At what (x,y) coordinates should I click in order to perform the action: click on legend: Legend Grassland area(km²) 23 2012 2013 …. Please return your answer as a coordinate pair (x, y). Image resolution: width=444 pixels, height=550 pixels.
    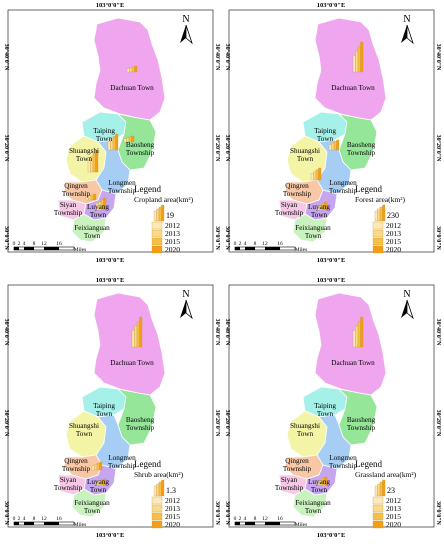
    Looking at the image, I should click on (386, 494).